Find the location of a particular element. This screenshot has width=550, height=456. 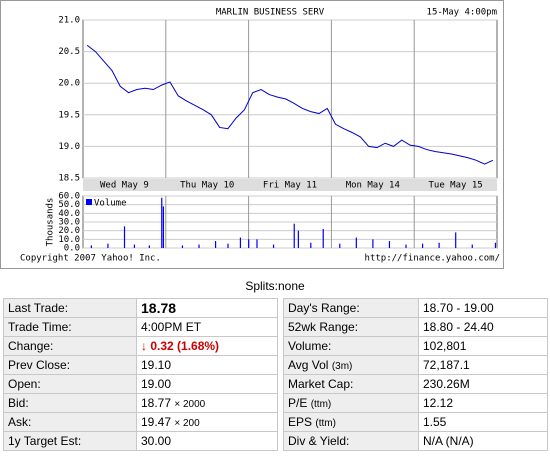

quote-label: Avg Vol (3m) is located at coordinates (351, 365).